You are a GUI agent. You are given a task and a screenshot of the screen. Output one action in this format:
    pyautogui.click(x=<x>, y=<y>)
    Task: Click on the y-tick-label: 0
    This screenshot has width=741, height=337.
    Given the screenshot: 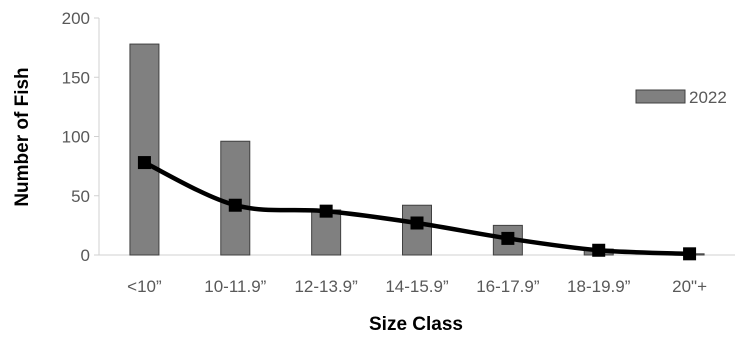 What is the action you would take?
    pyautogui.click(x=85, y=255)
    